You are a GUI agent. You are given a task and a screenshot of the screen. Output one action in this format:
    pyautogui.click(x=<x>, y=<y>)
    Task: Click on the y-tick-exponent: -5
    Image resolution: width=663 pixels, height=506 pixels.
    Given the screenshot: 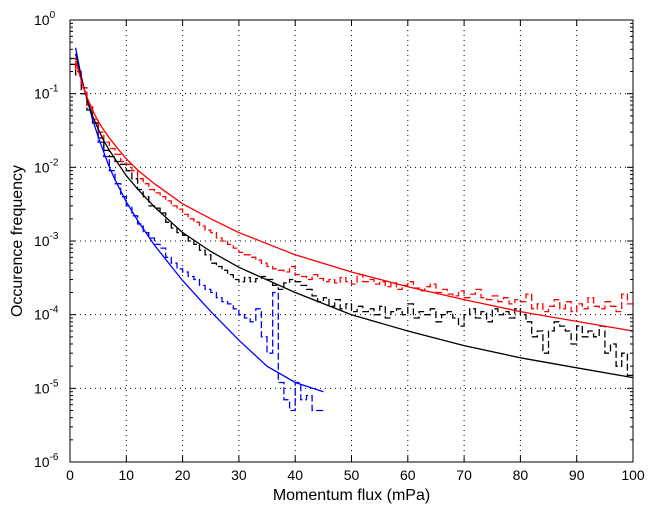 What is the action you would take?
    pyautogui.click(x=54, y=383)
    